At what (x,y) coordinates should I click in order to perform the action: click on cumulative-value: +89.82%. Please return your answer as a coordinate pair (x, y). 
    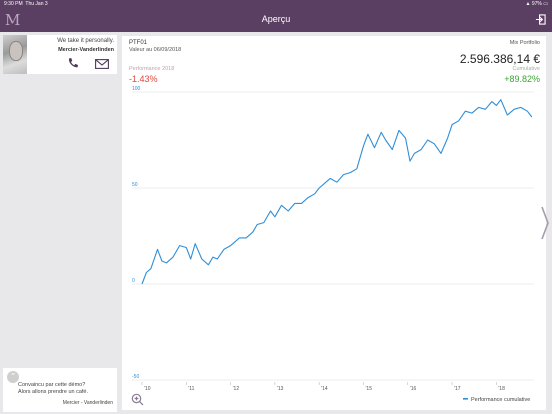
    Looking at the image, I should click on (522, 79).